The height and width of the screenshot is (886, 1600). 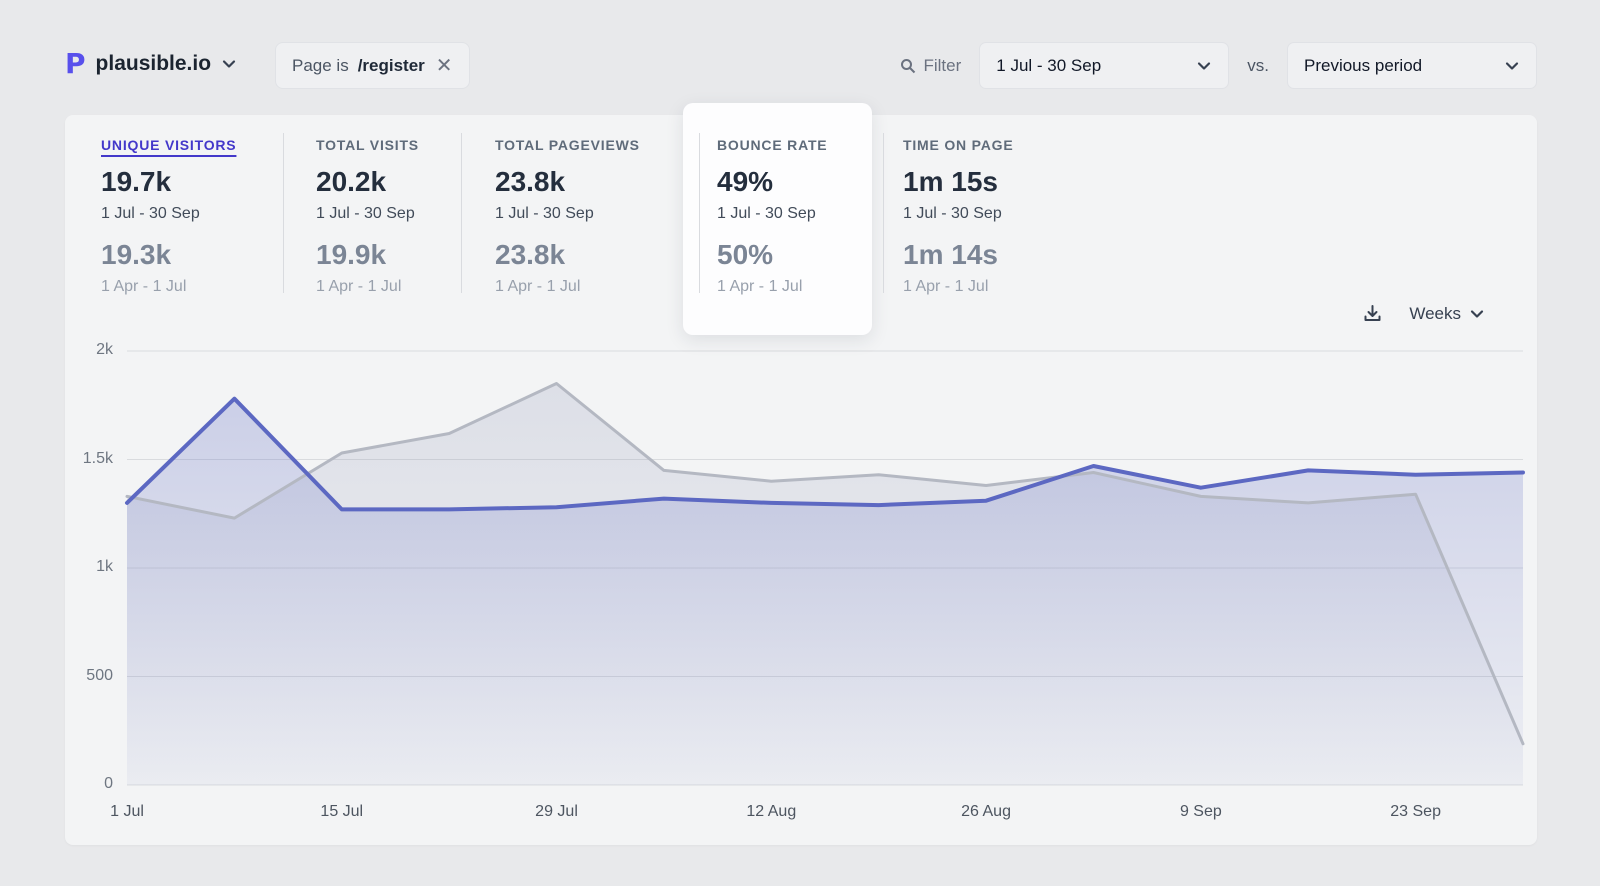 I want to click on download-icon, so click(x=1372, y=313).